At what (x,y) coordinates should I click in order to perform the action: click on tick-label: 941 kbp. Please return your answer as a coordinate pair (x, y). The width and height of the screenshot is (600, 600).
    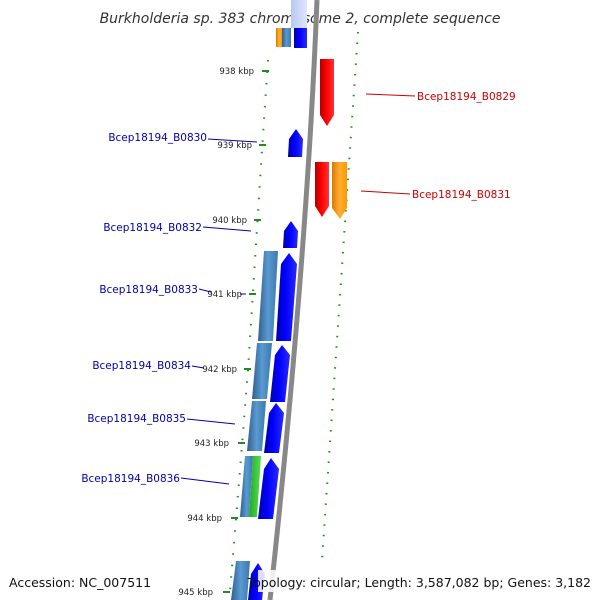
    Looking at the image, I should click on (224, 295).